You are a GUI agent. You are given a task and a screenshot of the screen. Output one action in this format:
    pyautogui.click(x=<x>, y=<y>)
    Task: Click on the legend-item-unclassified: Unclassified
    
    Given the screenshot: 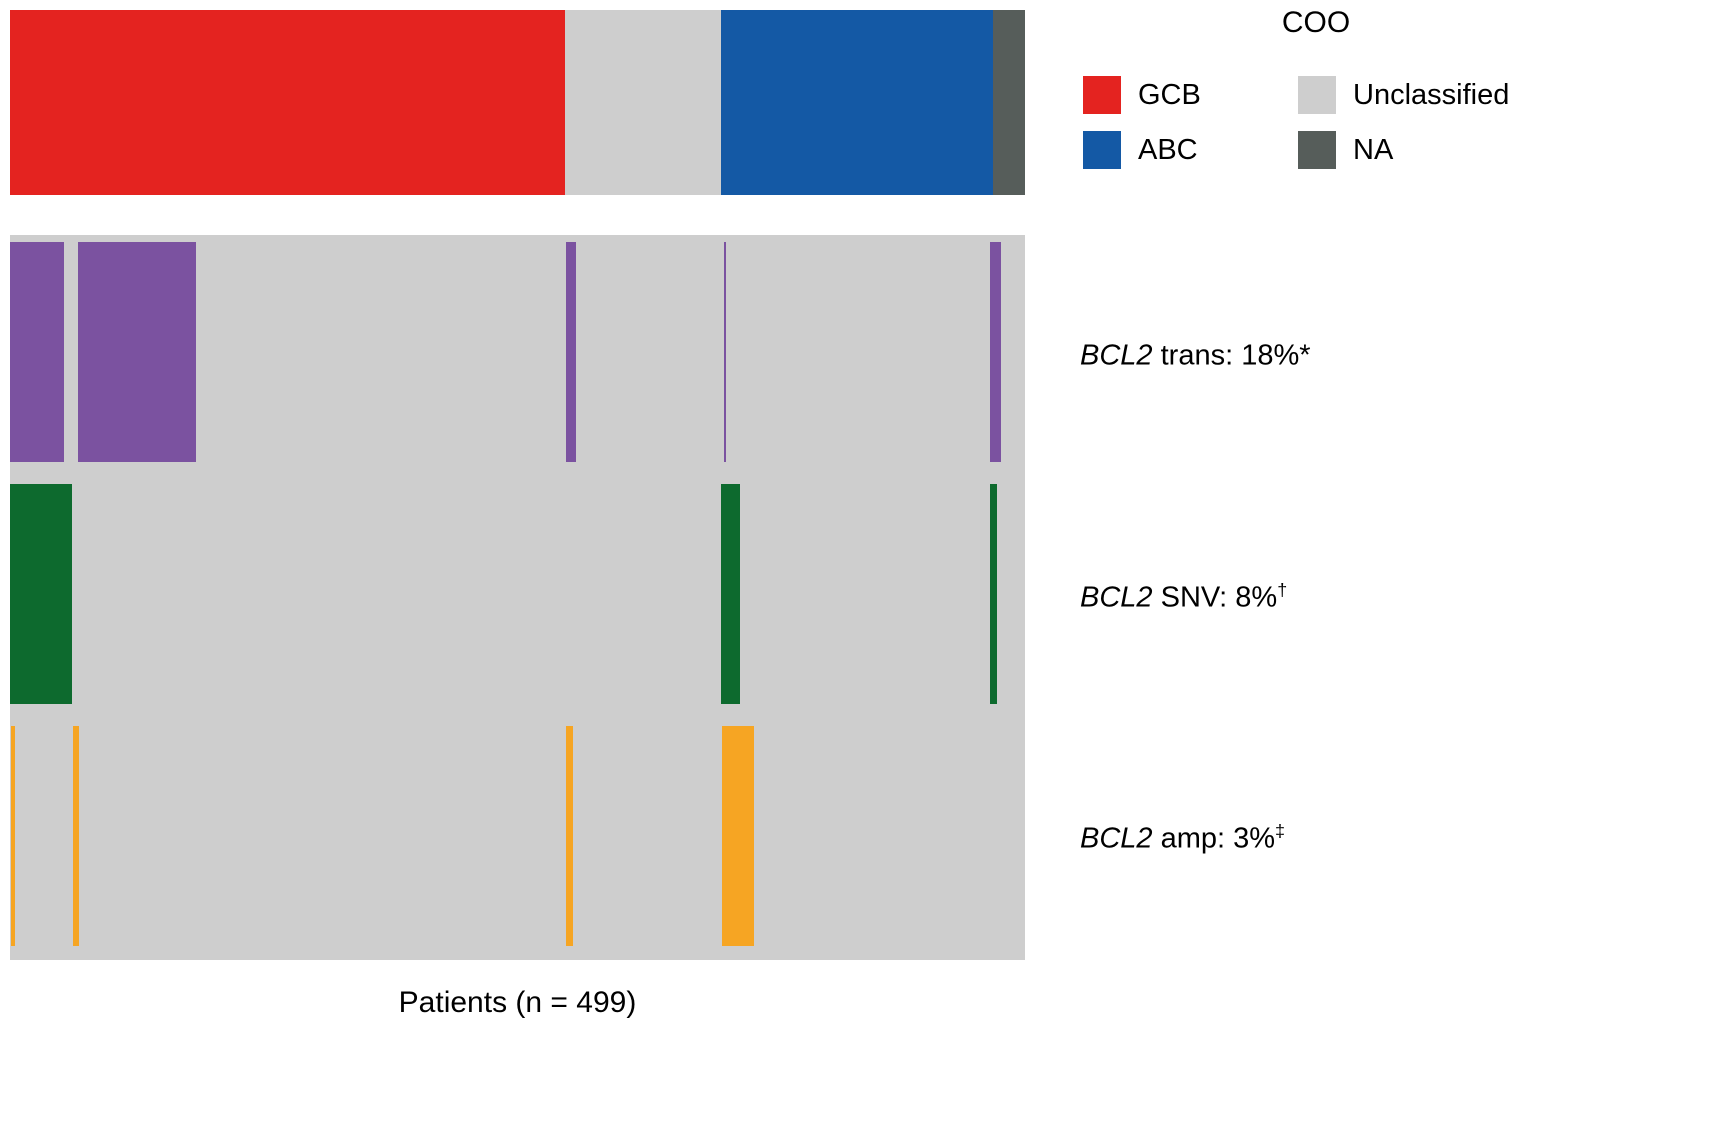 What is the action you would take?
    pyautogui.click(x=1423, y=95)
    